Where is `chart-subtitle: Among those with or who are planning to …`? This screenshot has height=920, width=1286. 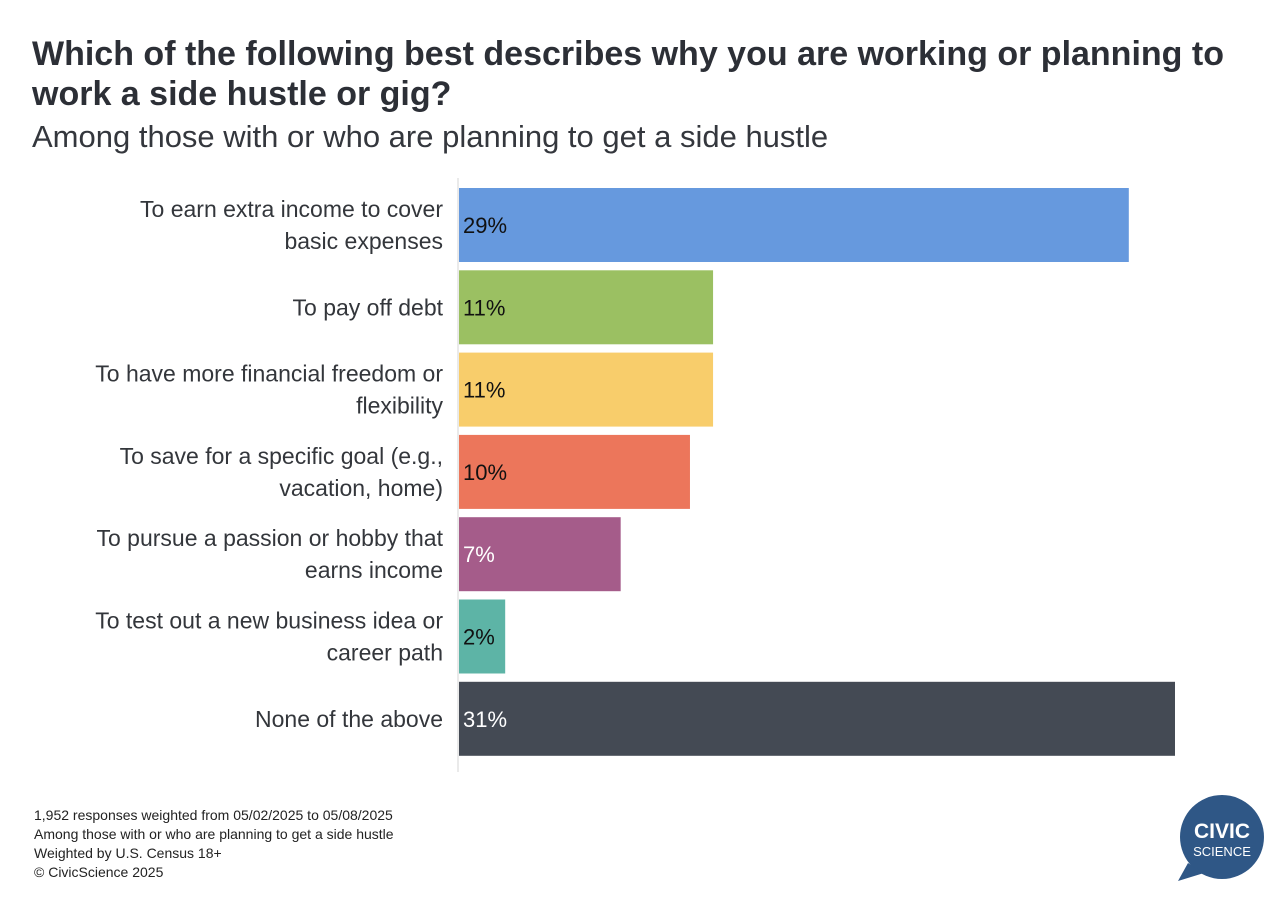 chart-subtitle: Among those with or who are planning to … is located at coordinates (430, 136).